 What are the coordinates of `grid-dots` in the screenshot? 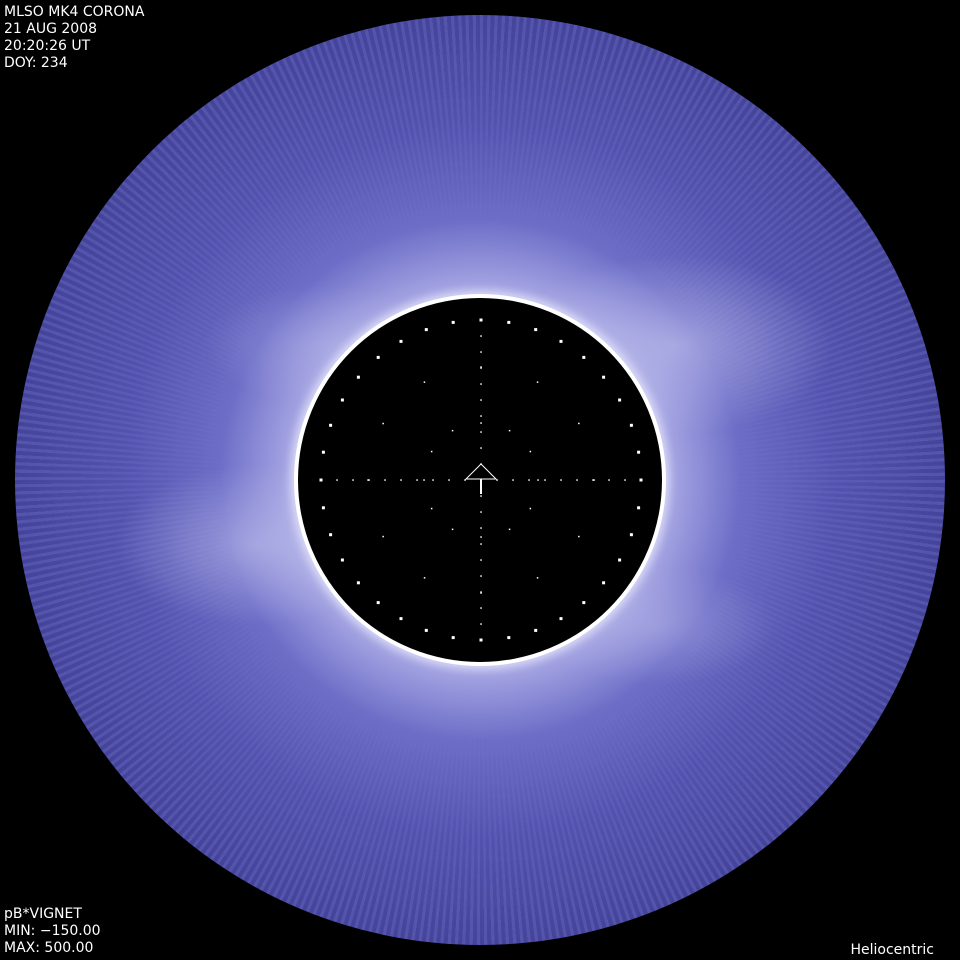 It's located at (481, 480).